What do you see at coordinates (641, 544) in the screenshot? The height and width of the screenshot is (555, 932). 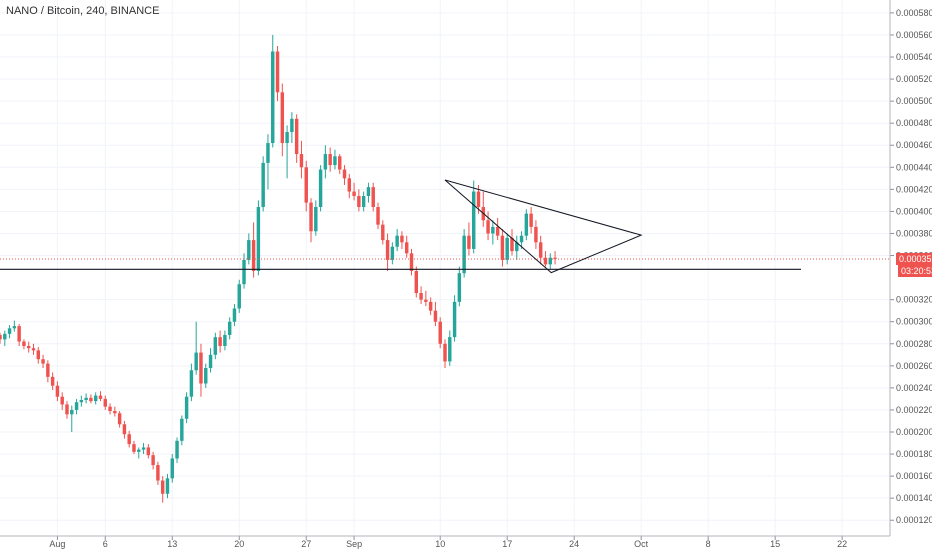 I see `x-tick-label: Oct` at bounding box center [641, 544].